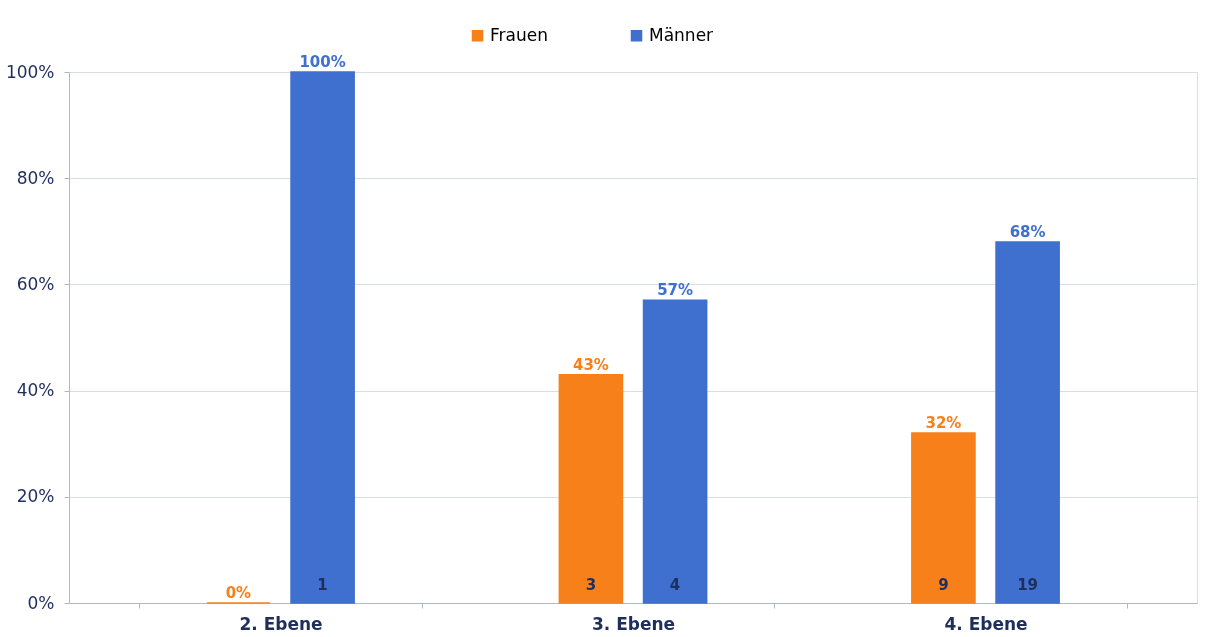 This screenshot has height=637, width=1212. Describe the element at coordinates (35, 496) in the screenshot. I see `y-tick-label: 20%` at that location.